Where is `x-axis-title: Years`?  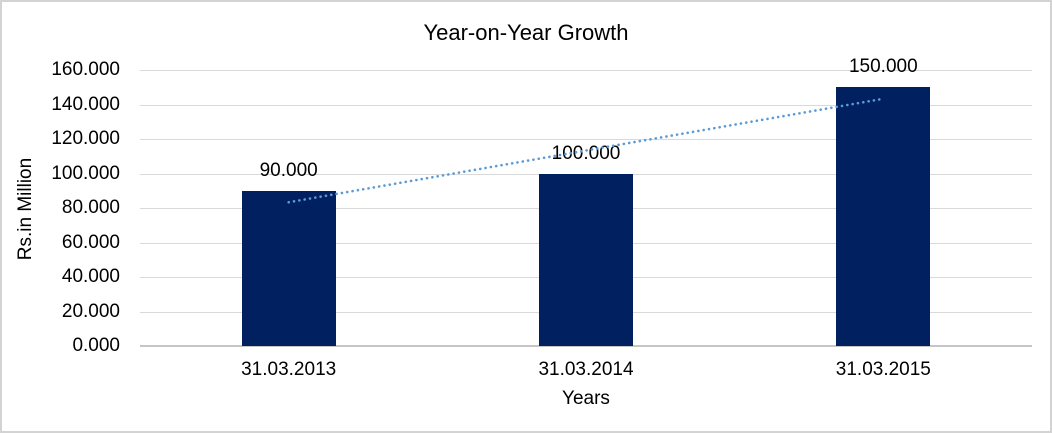 x-axis-title: Years is located at coordinates (586, 398).